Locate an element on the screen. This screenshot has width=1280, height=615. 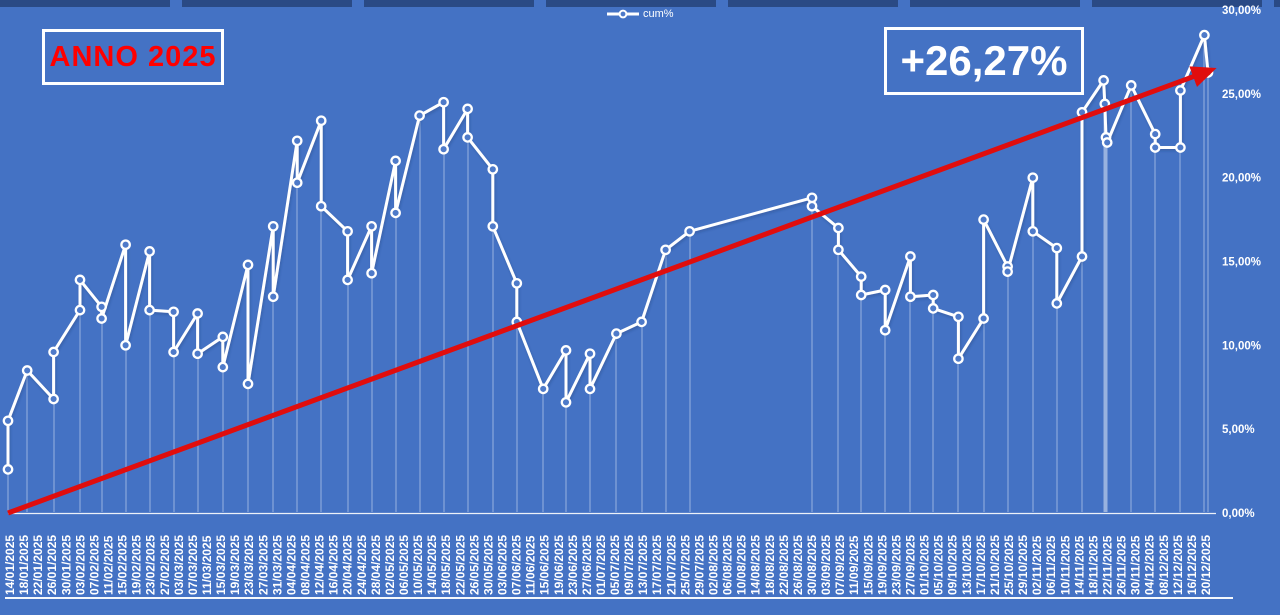
x-tick-label: 26/11/2025 is located at coordinates (1122, 565).